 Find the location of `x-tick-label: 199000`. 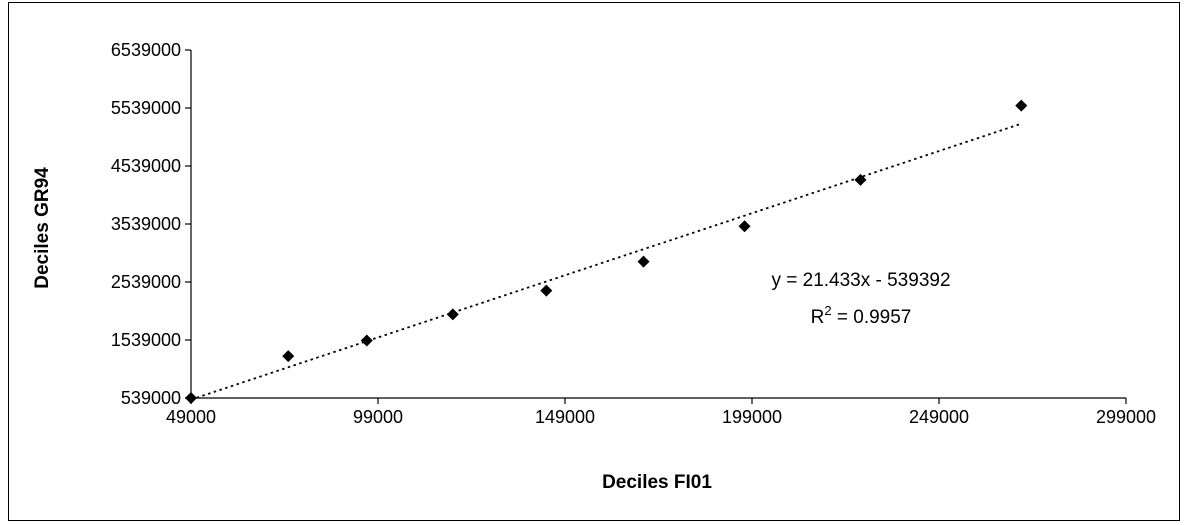

x-tick-label: 199000 is located at coordinates (752, 417).